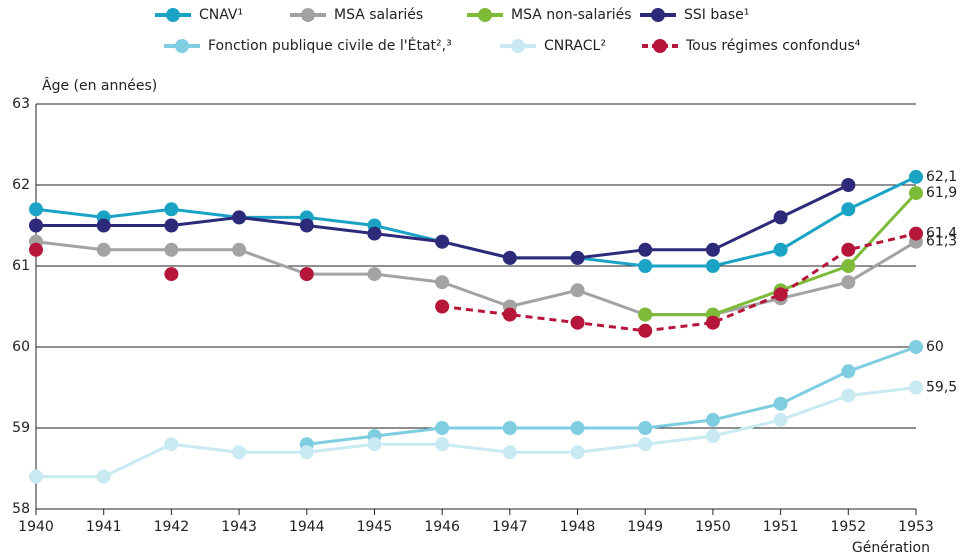  What do you see at coordinates (941, 177) in the screenshot?
I see `value-label: 62,1` at bounding box center [941, 177].